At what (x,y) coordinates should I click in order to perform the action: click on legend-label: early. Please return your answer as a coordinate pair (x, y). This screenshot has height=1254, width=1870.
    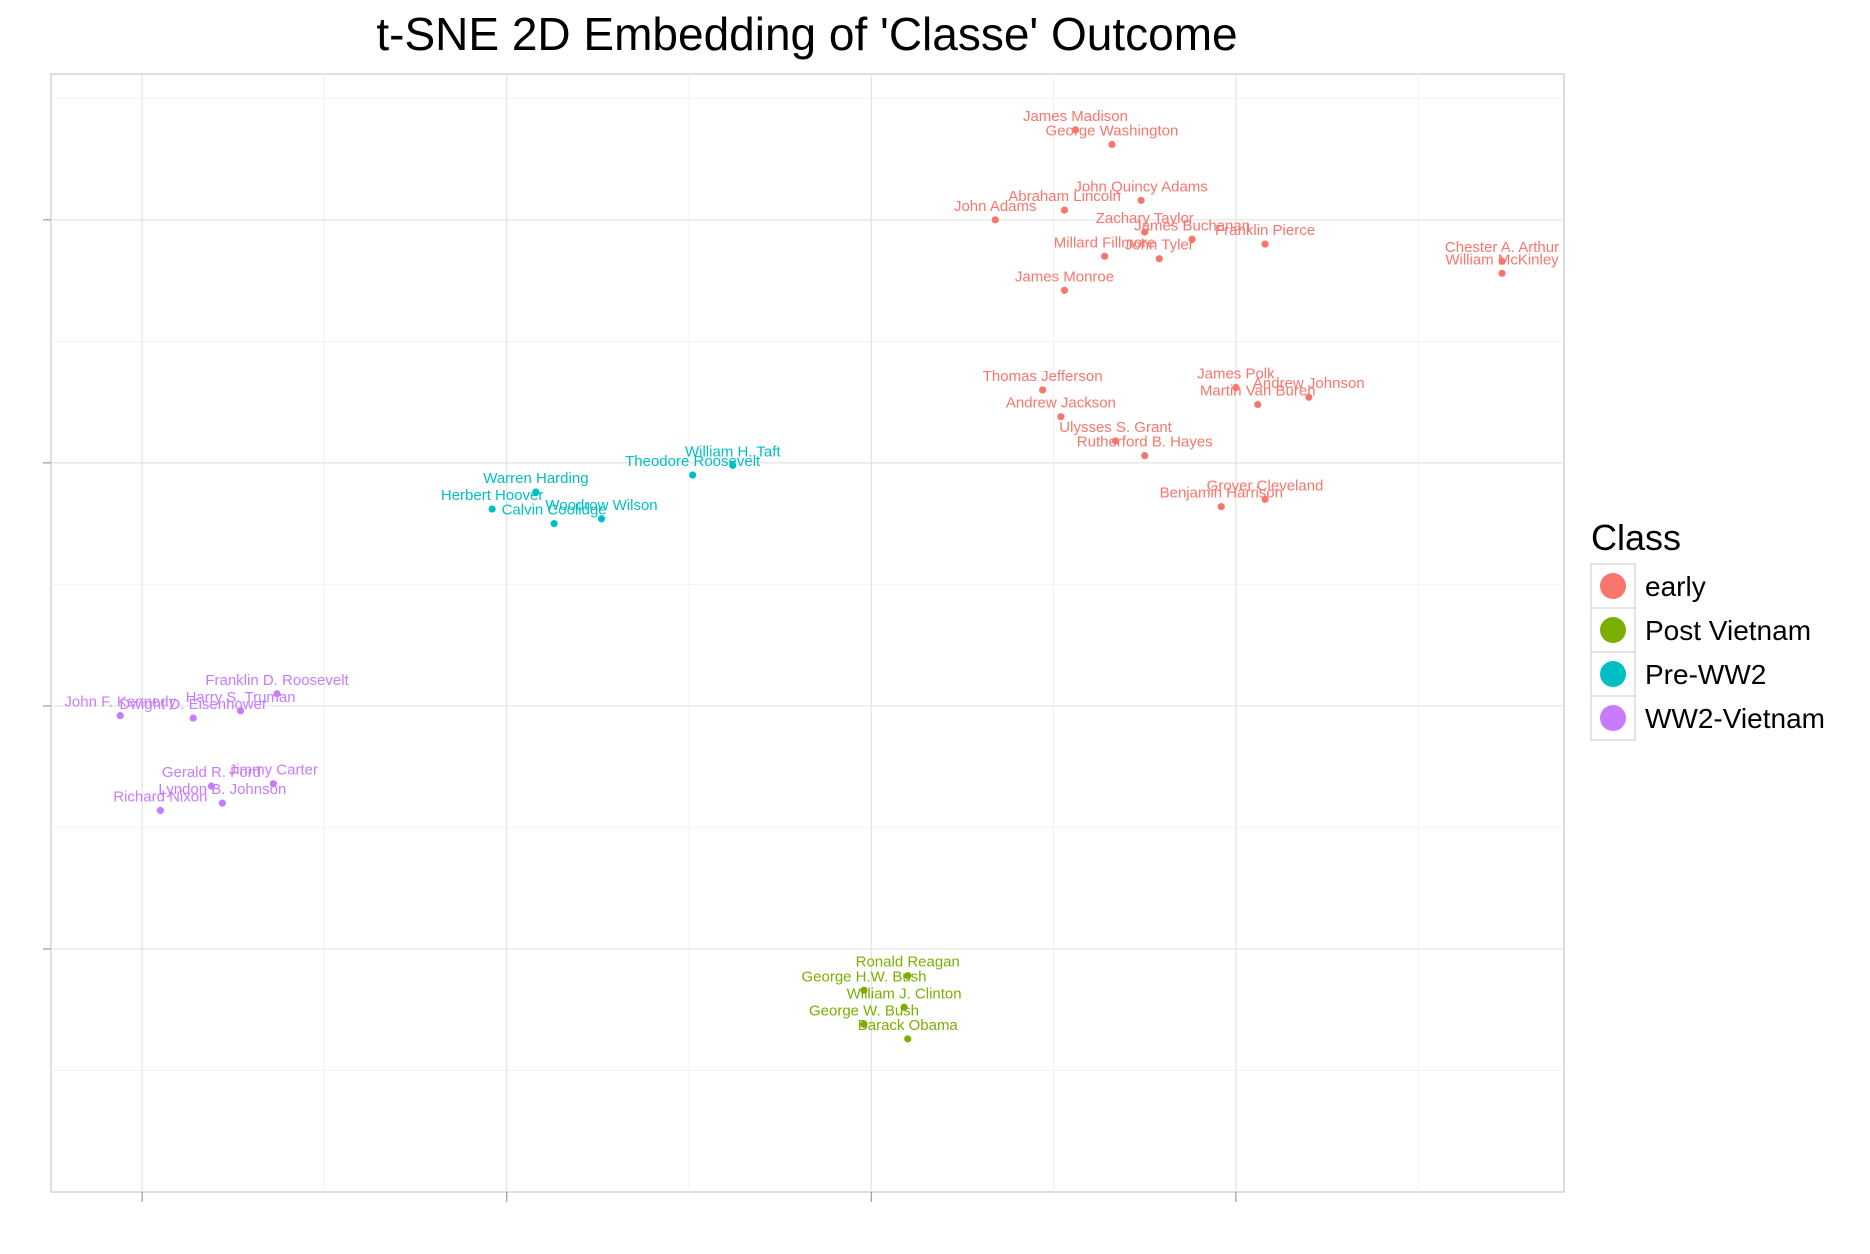
    Looking at the image, I should click on (1675, 586).